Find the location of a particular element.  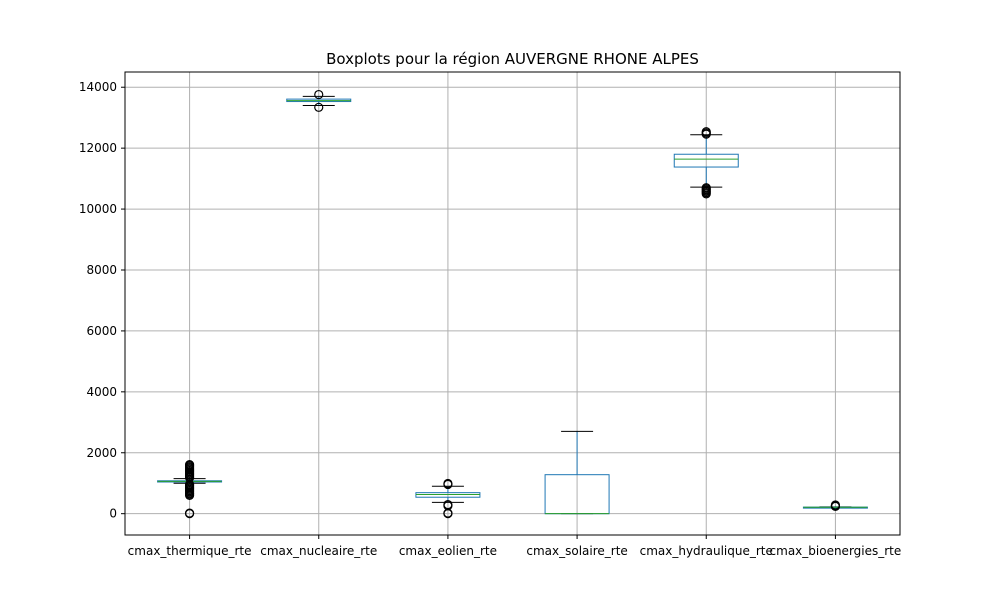

y-tick-label: 4000 is located at coordinates (101, 392).